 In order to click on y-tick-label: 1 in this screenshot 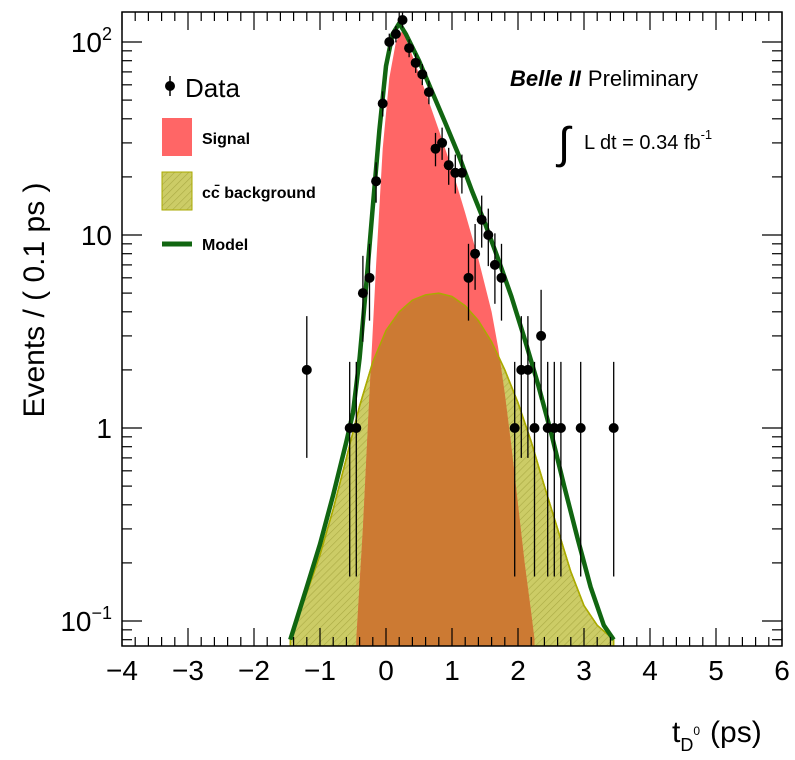, I will do `click(104, 428)`.